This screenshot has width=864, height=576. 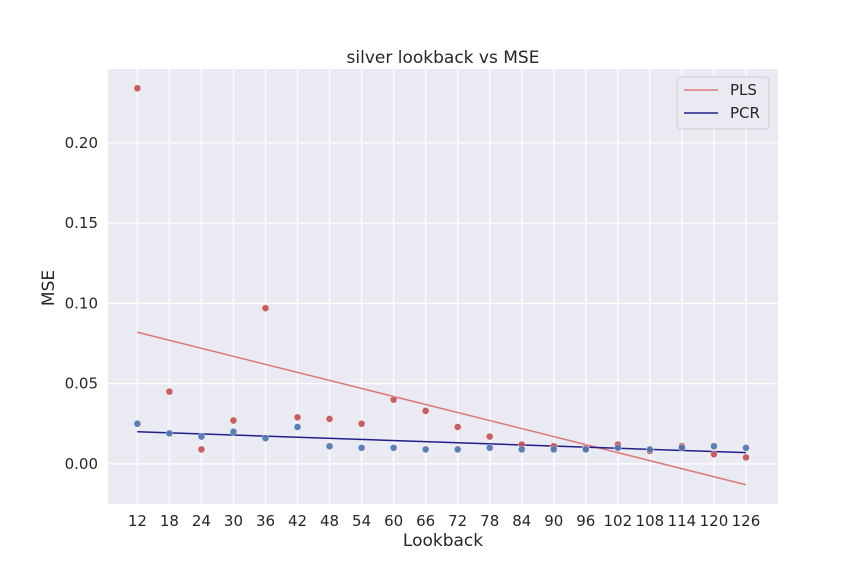 What do you see at coordinates (393, 521) in the screenshot?
I see `x-tick-label: 60` at bounding box center [393, 521].